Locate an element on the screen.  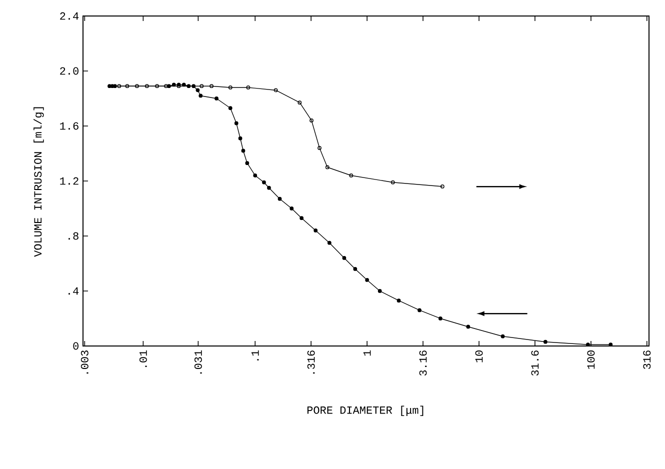
x-tick-label: .031 is located at coordinates (198, 362).